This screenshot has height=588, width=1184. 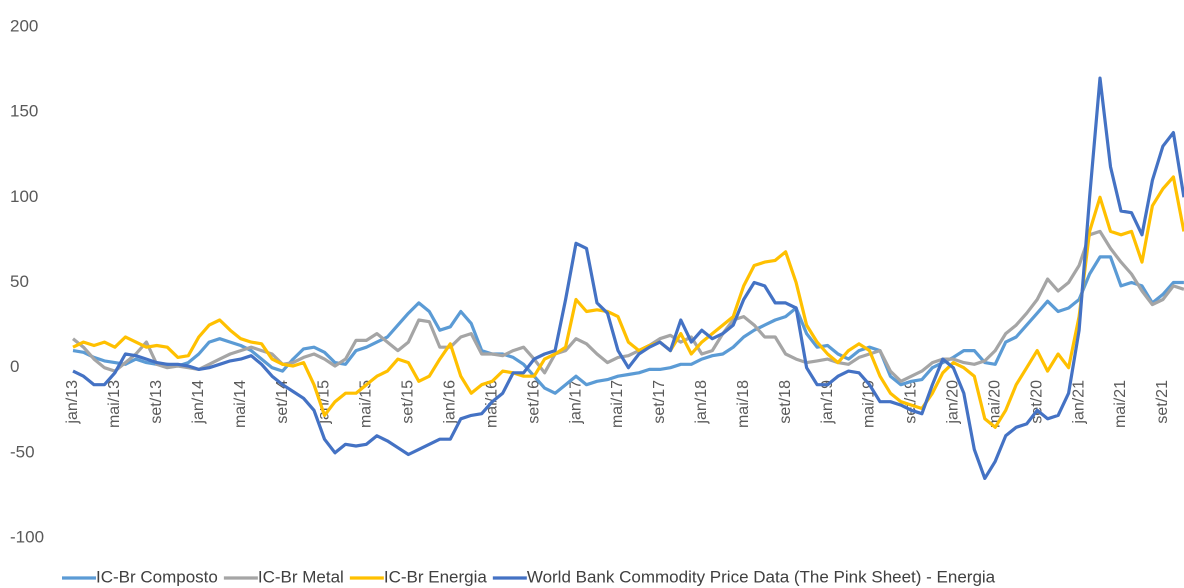 I want to click on x-tick-label: jan/20, so click(x=953, y=402).